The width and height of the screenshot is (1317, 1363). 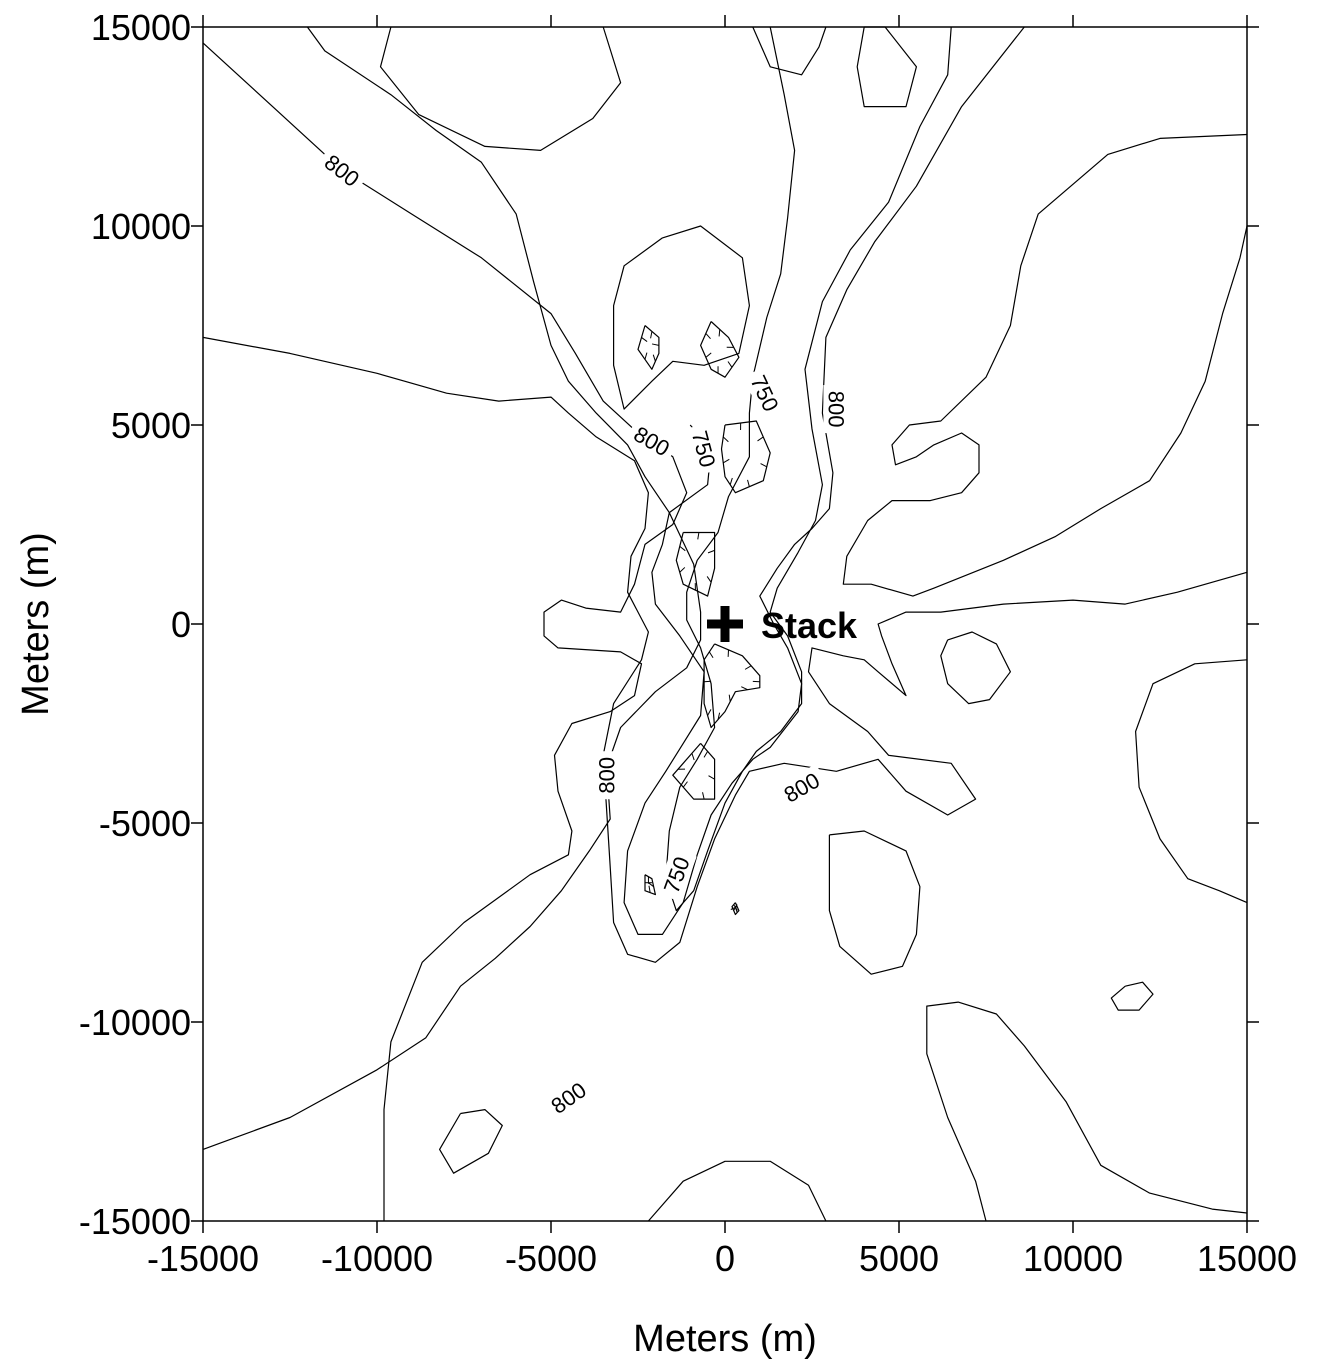 I want to click on y-tick-label: 0, so click(x=181, y=624).